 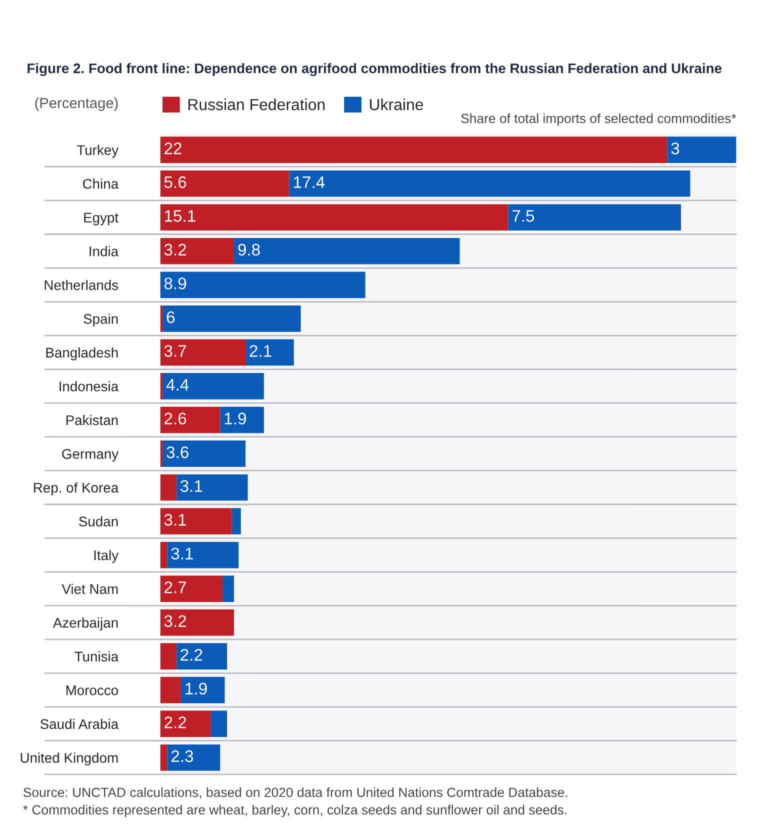 What do you see at coordinates (79, 724) in the screenshot?
I see `y-tick-label: Saudi Arabia` at bounding box center [79, 724].